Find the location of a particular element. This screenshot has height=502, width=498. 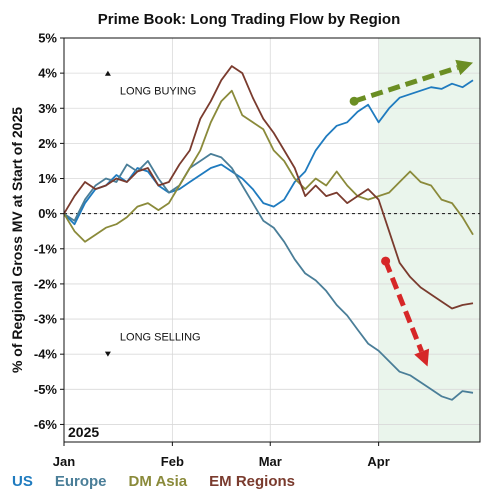

x-tick-label: Mar is located at coordinates (270, 461).